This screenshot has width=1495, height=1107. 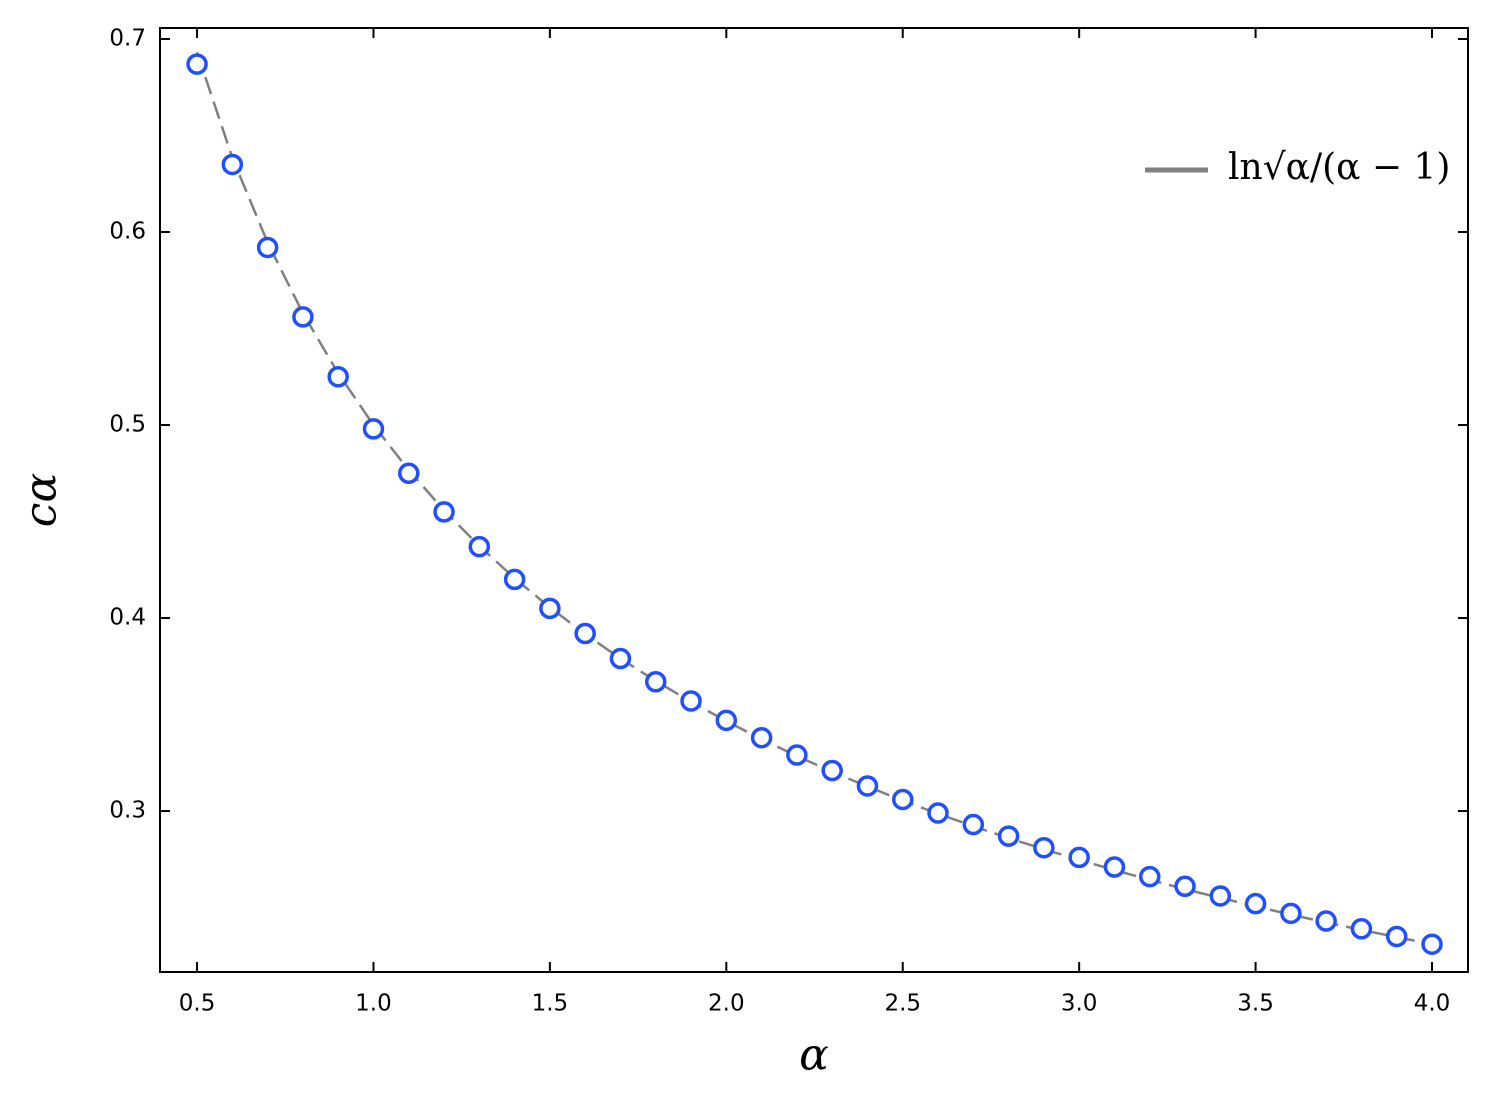 I want to click on x-tick-label: 1.5, so click(x=550, y=1004).